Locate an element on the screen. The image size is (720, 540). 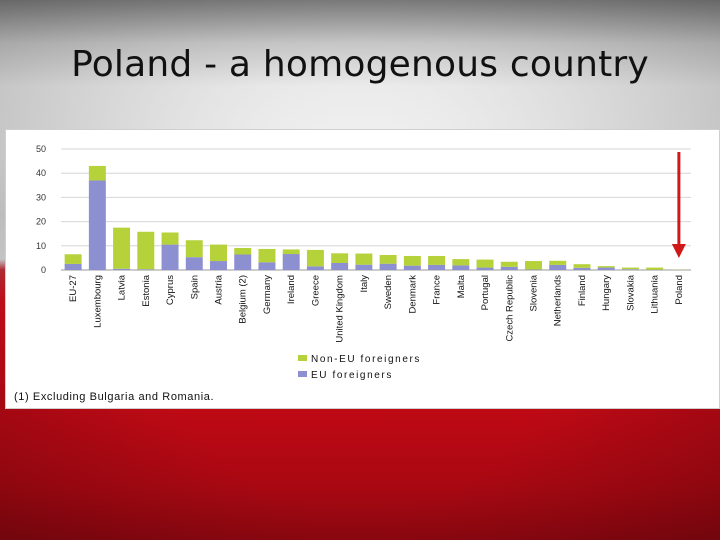
bar-non-eu-france is located at coordinates (437, 260).